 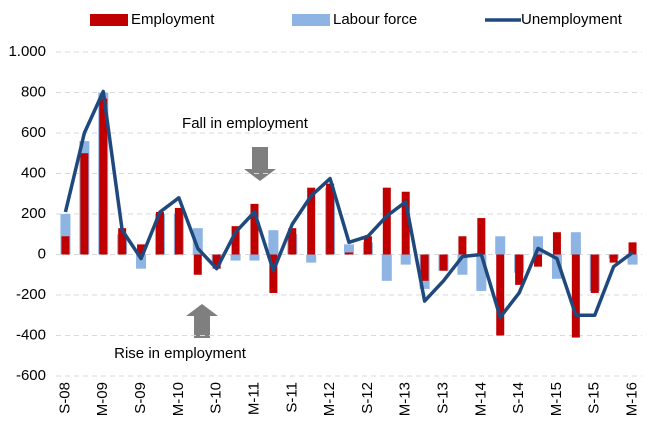 What do you see at coordinates (31, 294) in the screenshot?
I see `y-tick-label: -200` at bounding box center [31, 294].